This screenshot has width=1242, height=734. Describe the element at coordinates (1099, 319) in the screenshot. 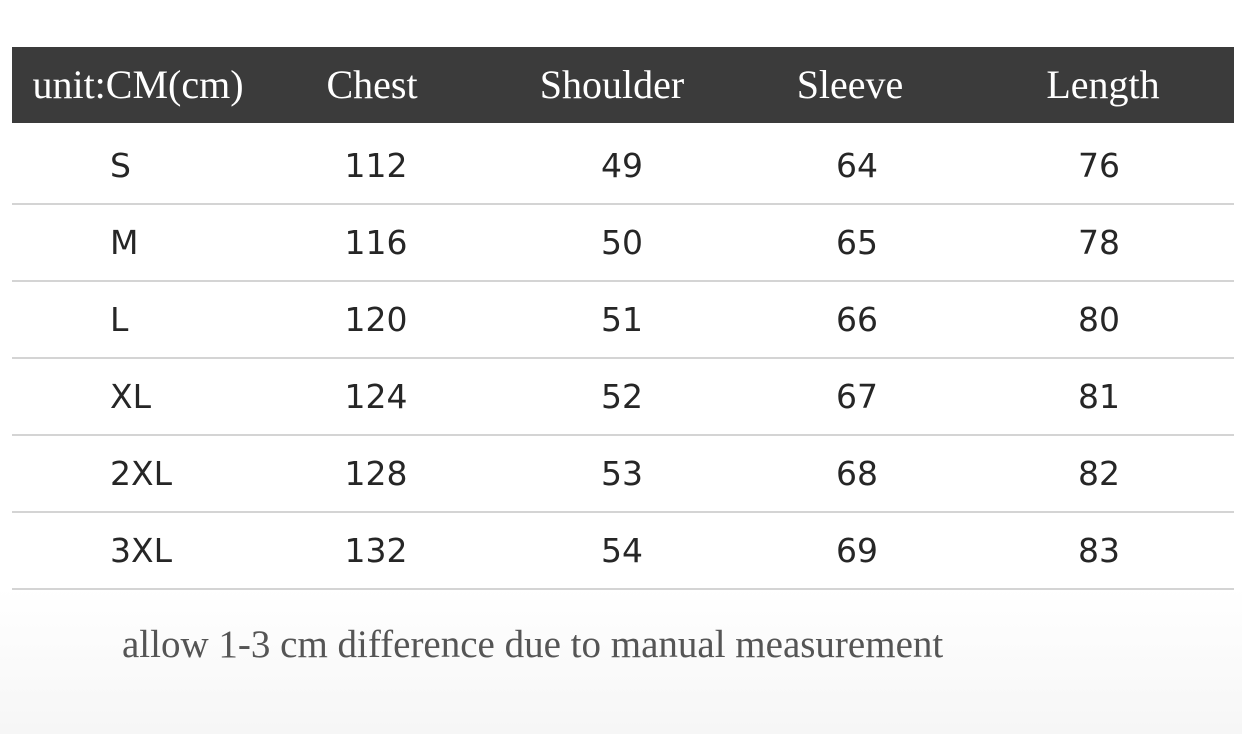

I see `value-cell: 80` at that location.